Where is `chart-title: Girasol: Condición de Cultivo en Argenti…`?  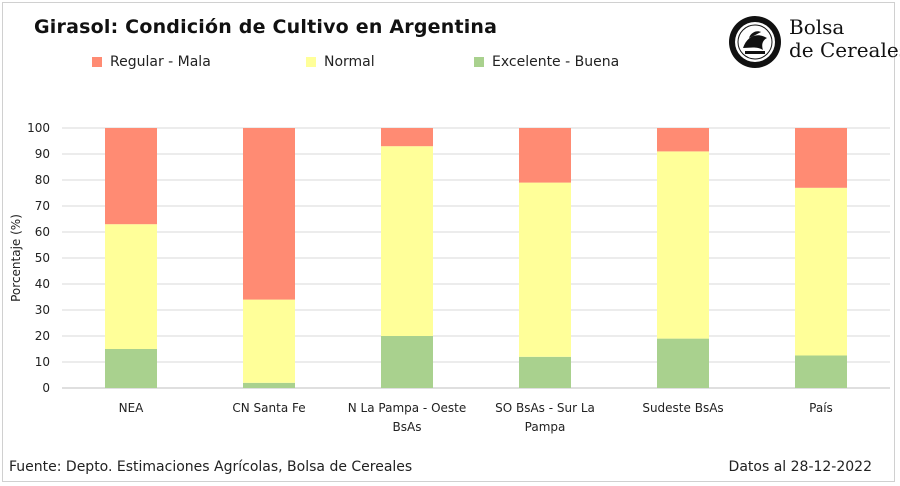
chart-title: Girasol: Condición de Cultivo en Argenti… is located at coordinates (266, 27).